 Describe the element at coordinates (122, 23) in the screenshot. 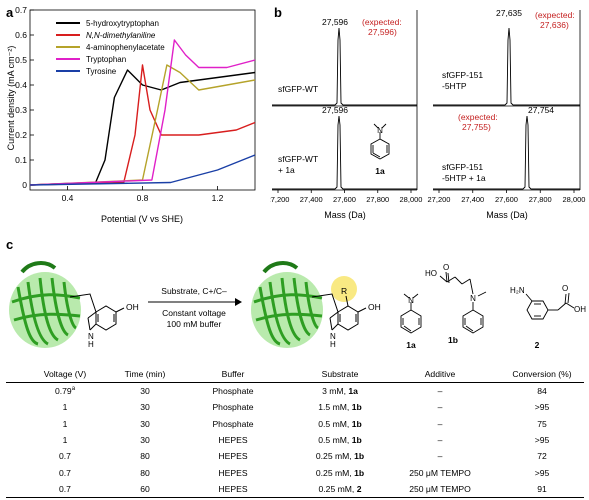

I see `legend-label-5htp: 5-hydroxytryptophan` at that location.